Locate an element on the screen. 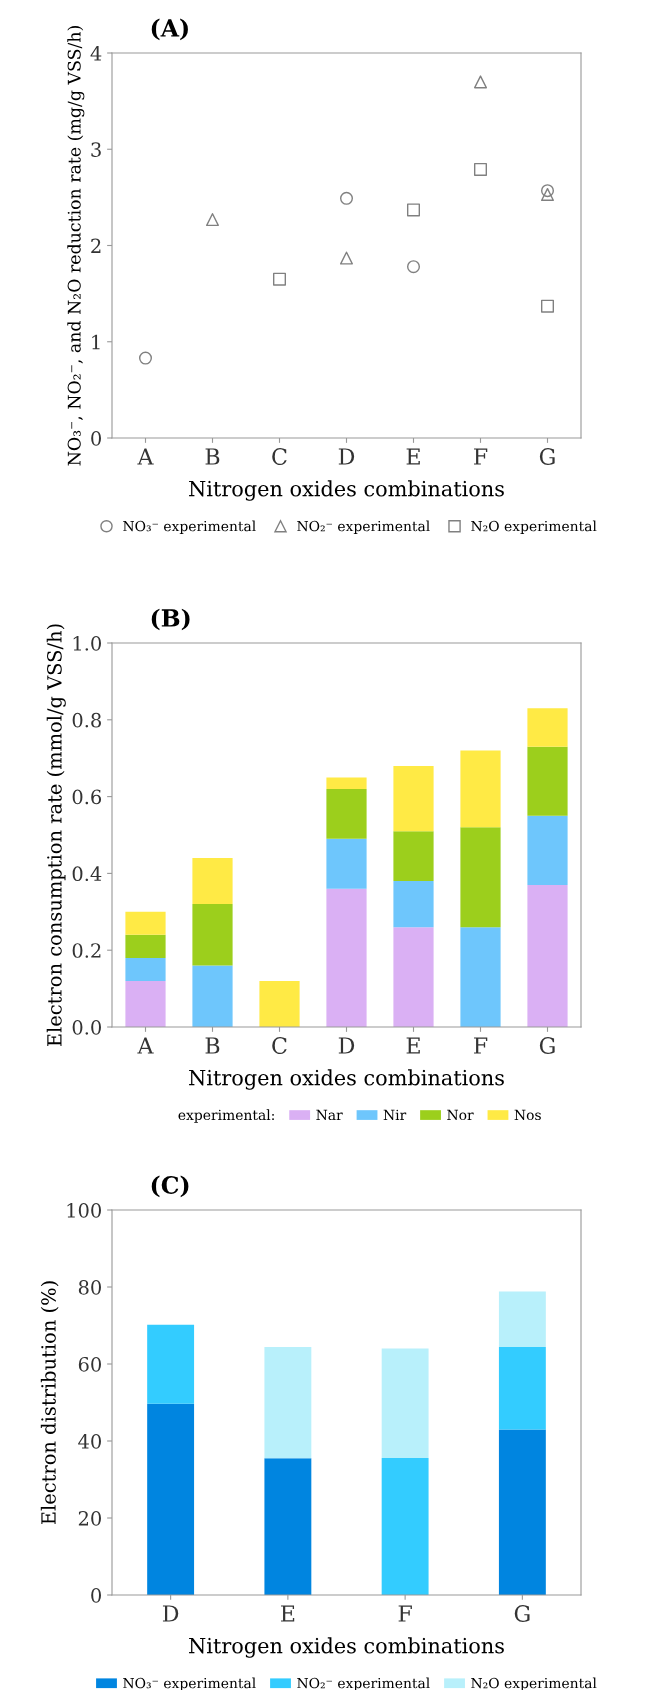 This screenshot has width=648, height=1690. y-axis-title: NO₃⁻, NO₂⁻, and N₂O reduction rate (mg/g VSS/h) is located at coordinates (76, 246).